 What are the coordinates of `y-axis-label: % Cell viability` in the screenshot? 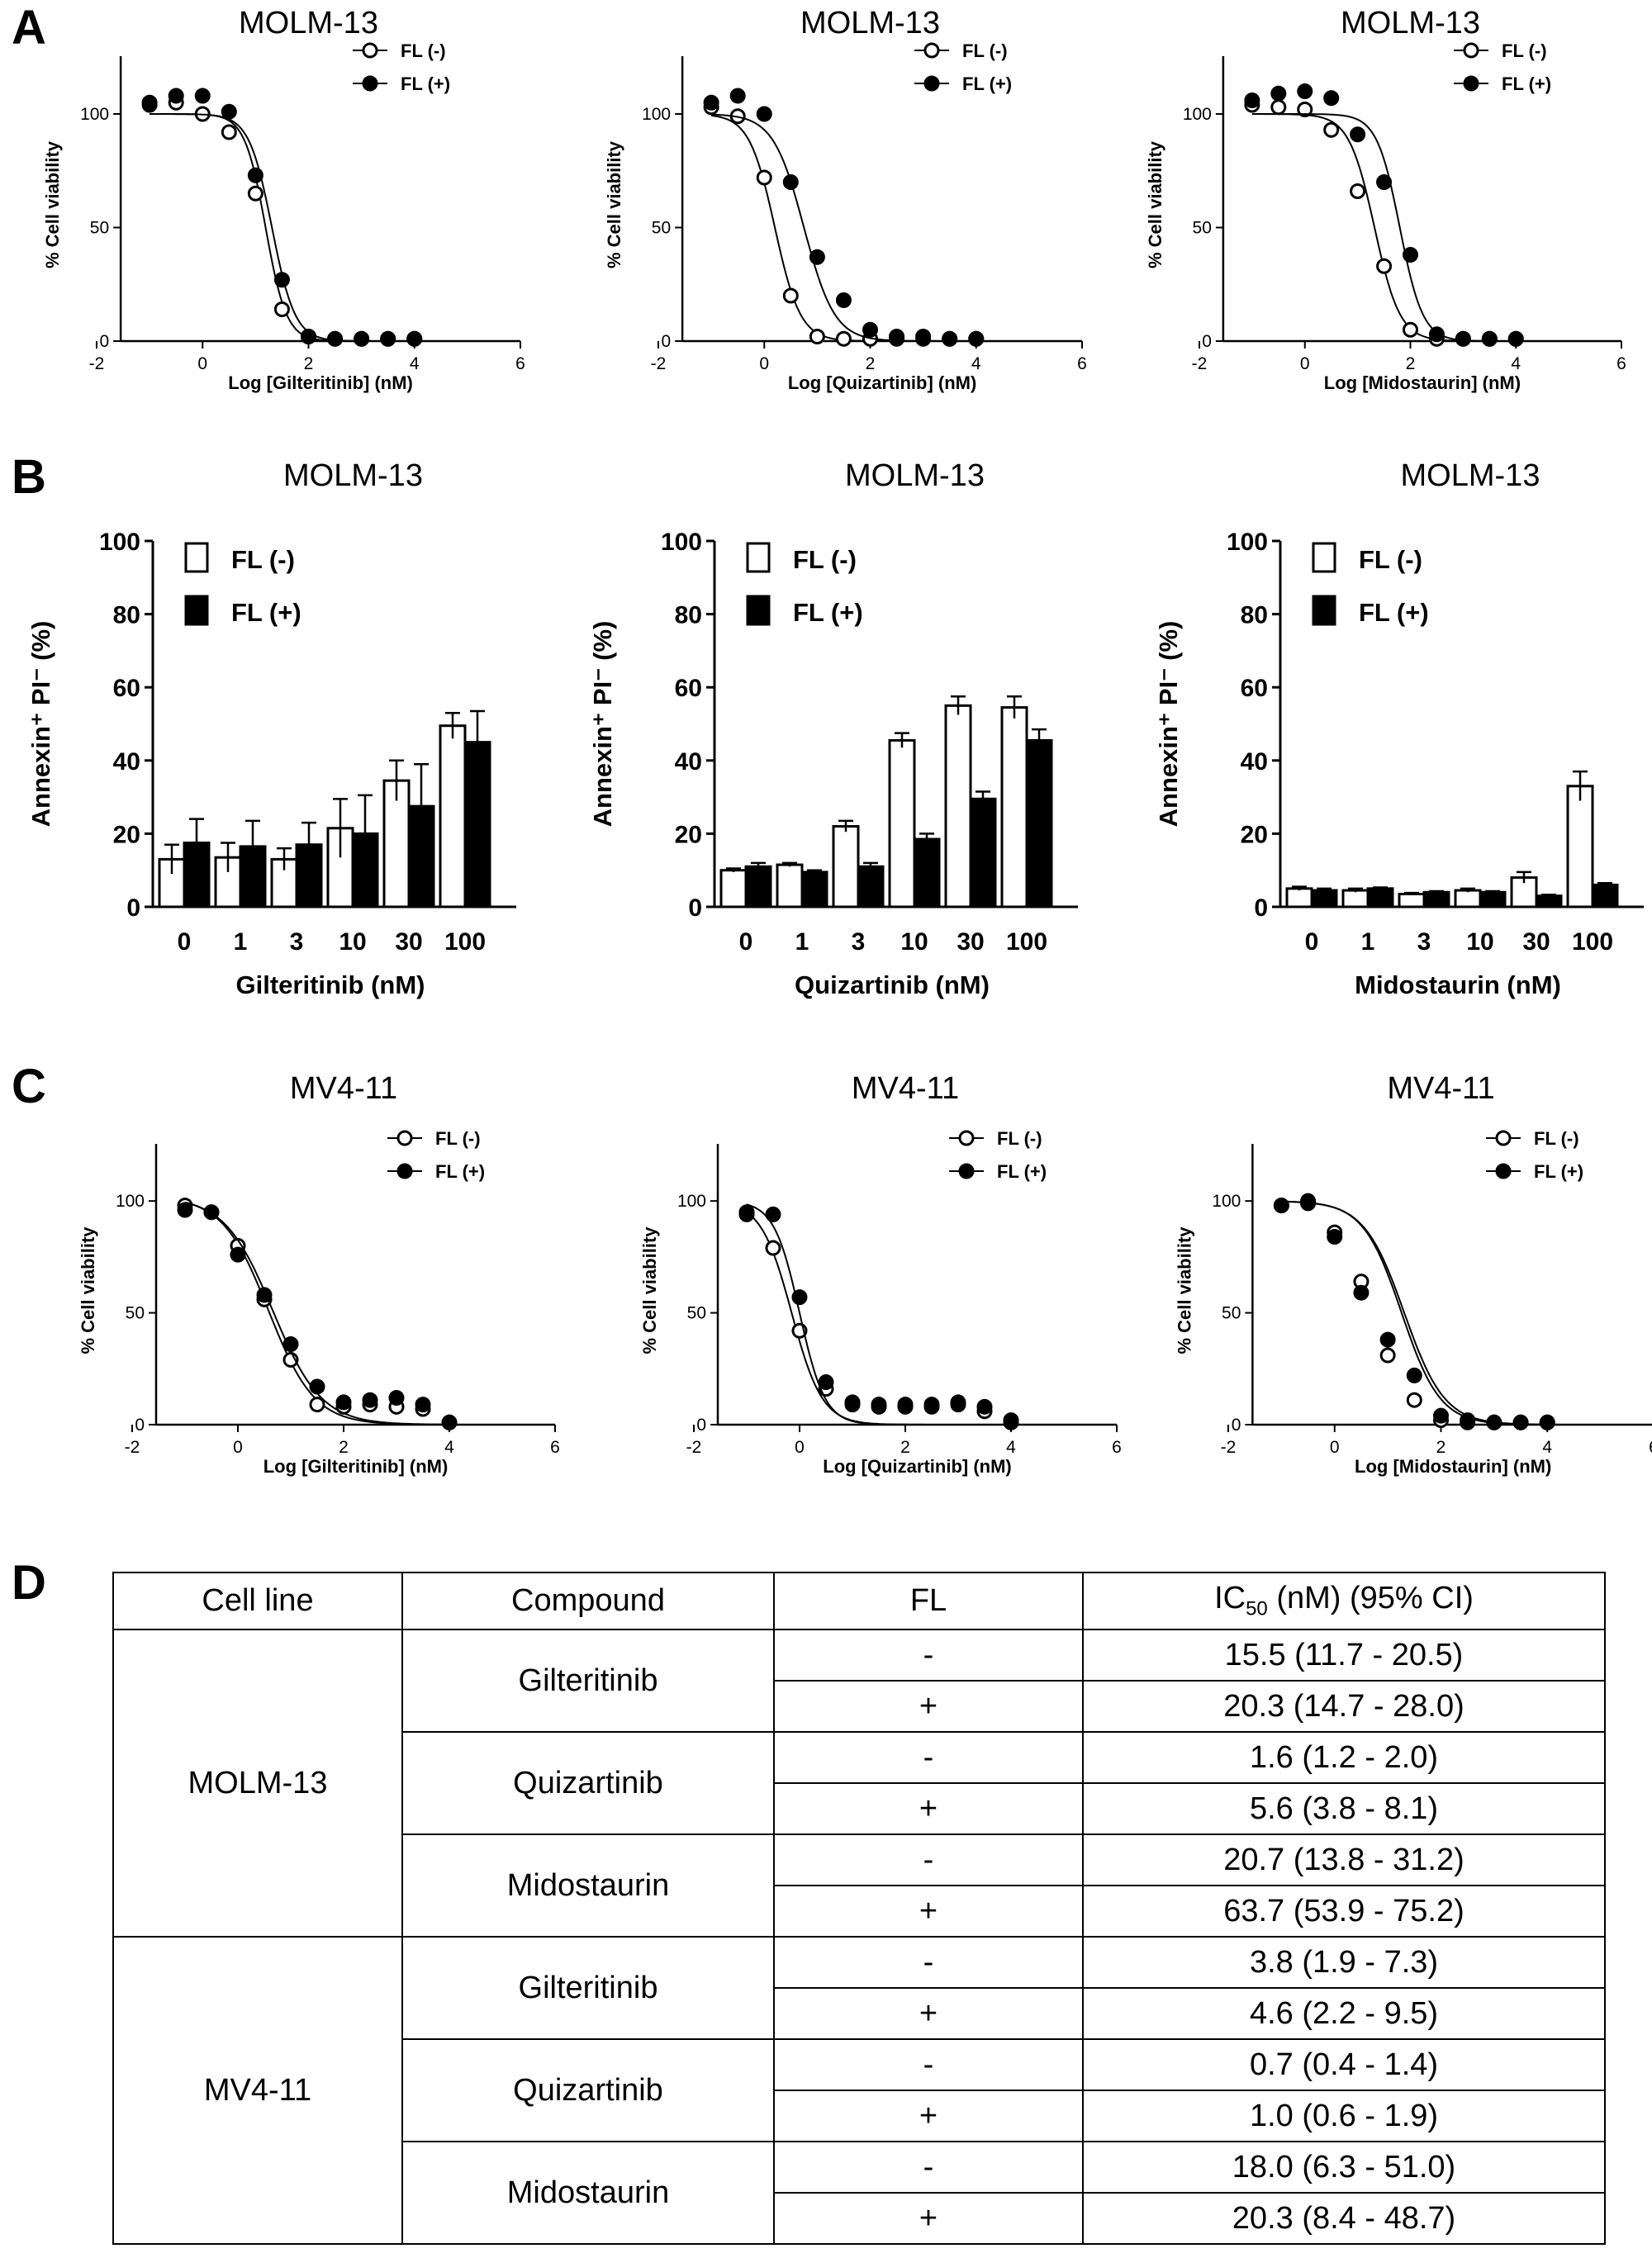 It's located at (649, 1290).